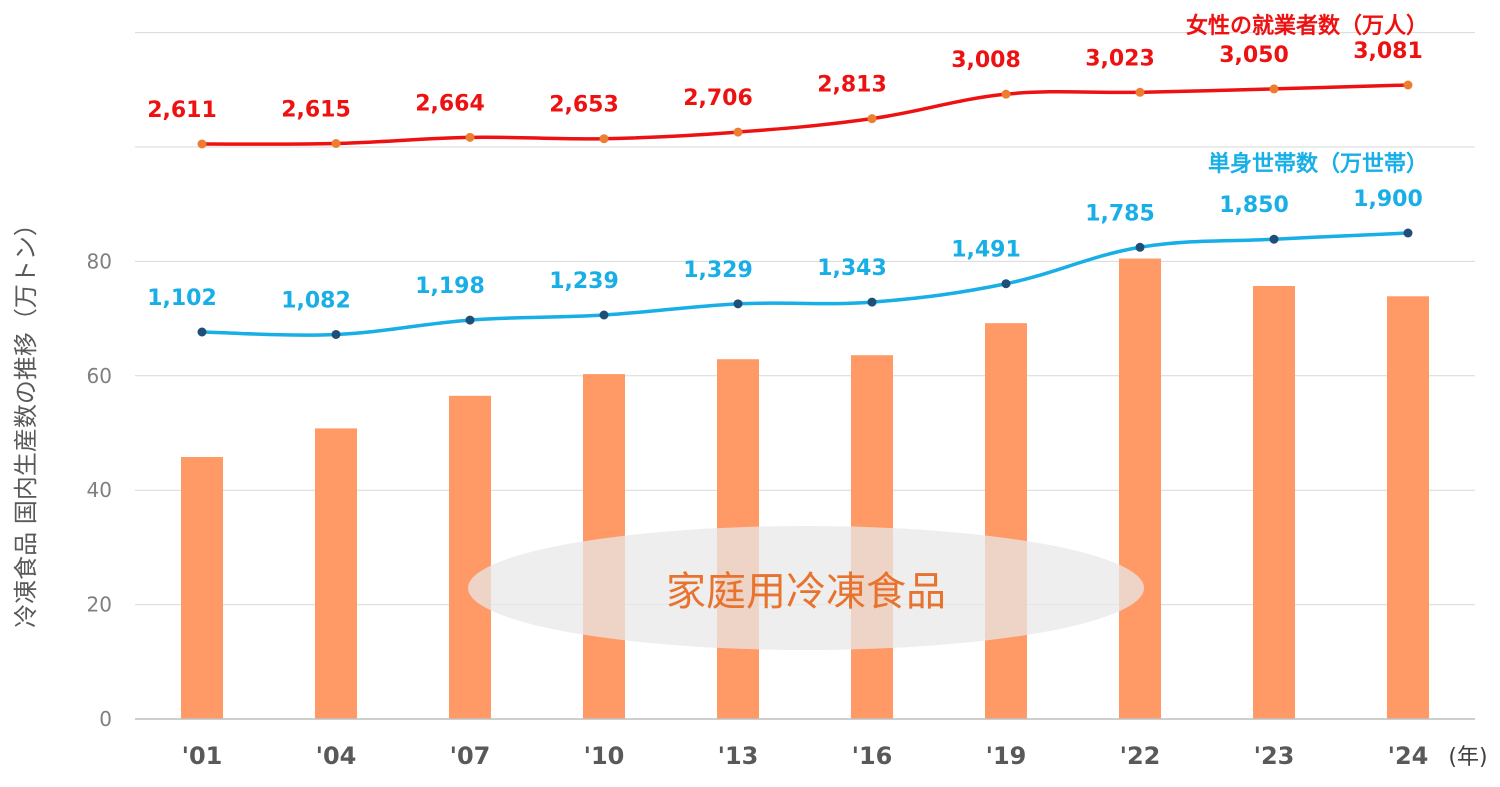 The width and height of the screenshot is (1500, 787). What do you see at coordinates (604, 756) in the screenshot?
I see `x-tick-label: '10` at bounding box center [604, 756].